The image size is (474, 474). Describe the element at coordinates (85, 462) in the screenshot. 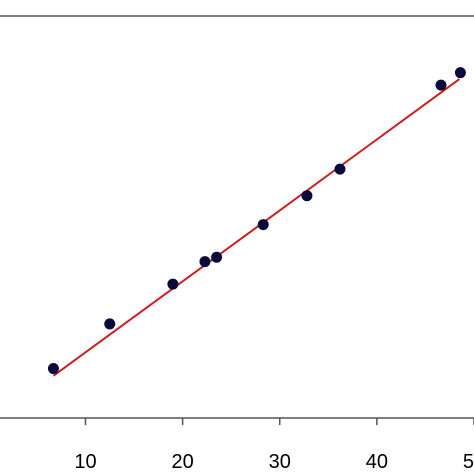

I see `x-tick-label: 10` at that location.